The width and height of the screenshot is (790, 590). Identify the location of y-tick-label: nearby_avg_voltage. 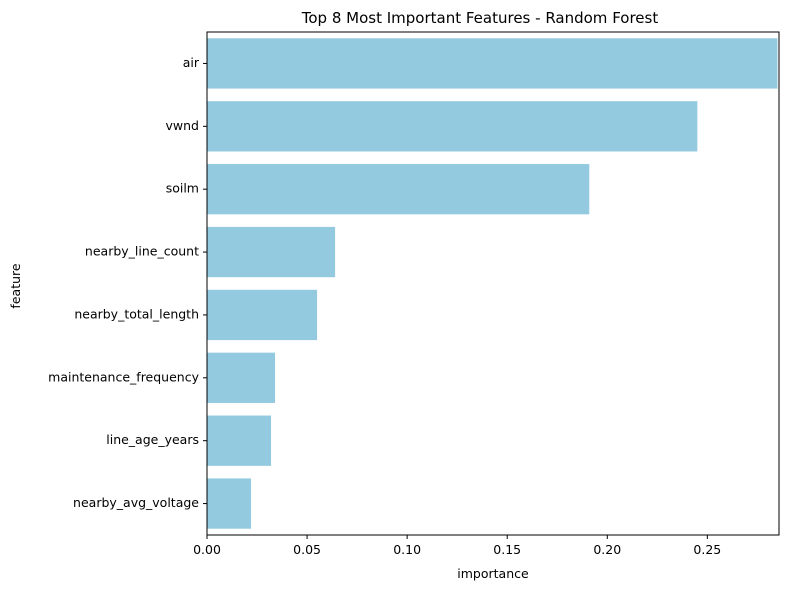
(136, 502).